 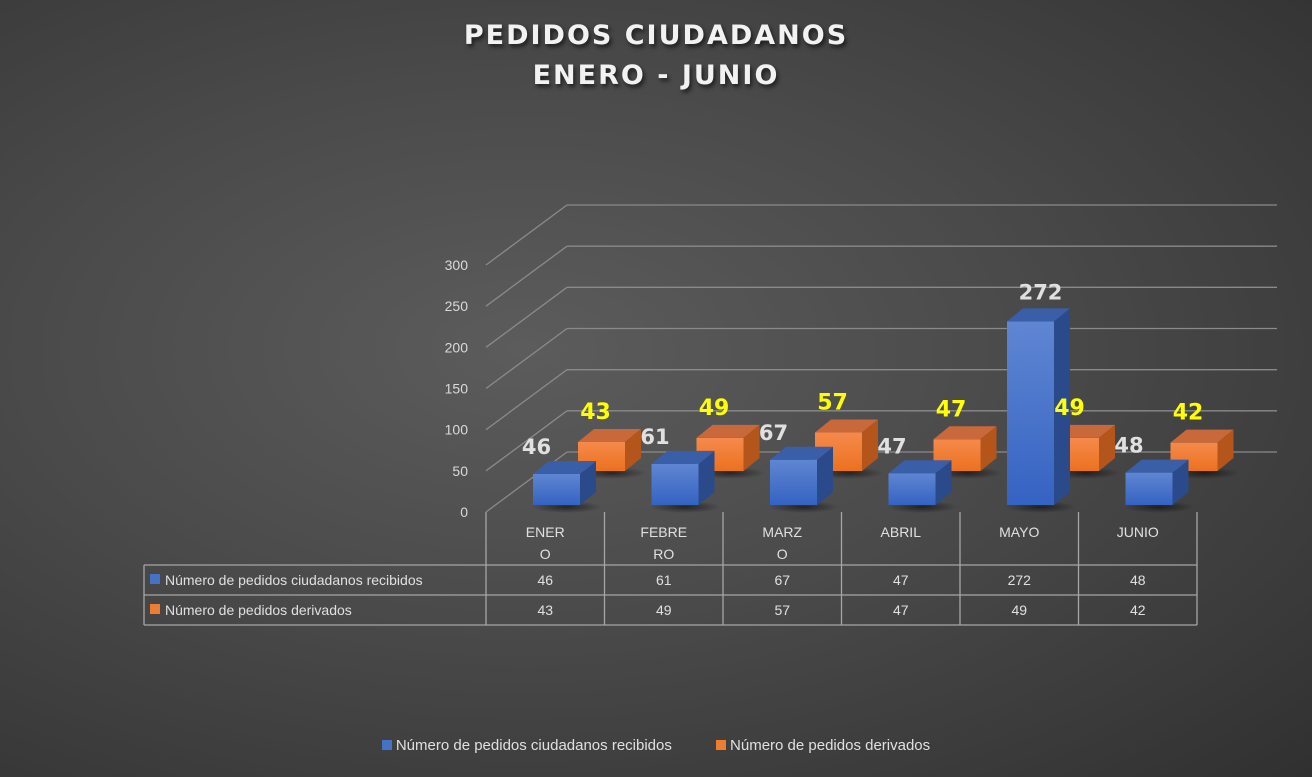 I want to click on table-cell: 42, so click(x=1138, y=610).